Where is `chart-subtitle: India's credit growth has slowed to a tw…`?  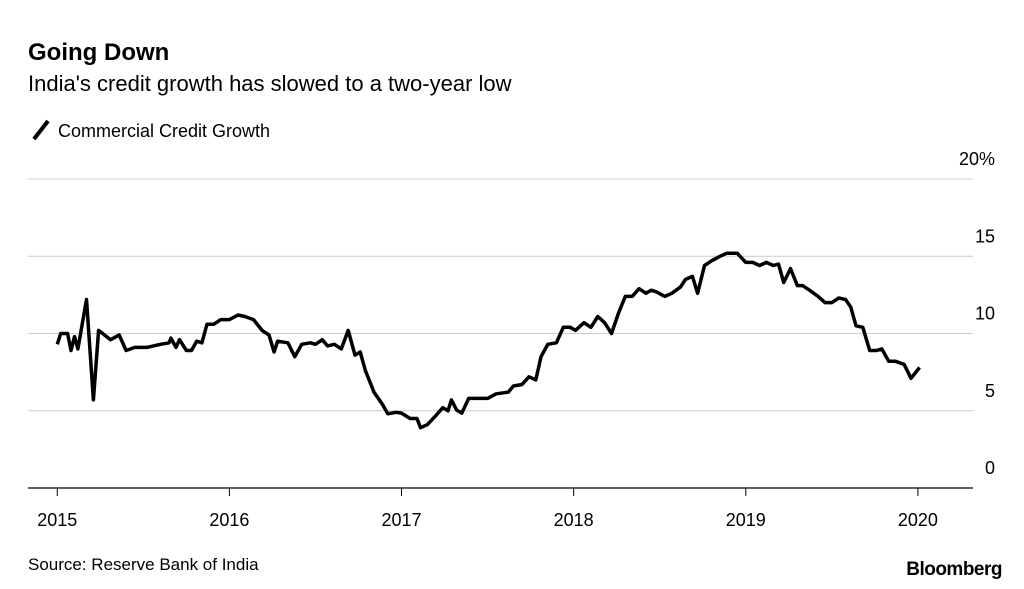
chart-subtitle: India's credit growth has slowed to a tw… is located at coordinates (270, 83).